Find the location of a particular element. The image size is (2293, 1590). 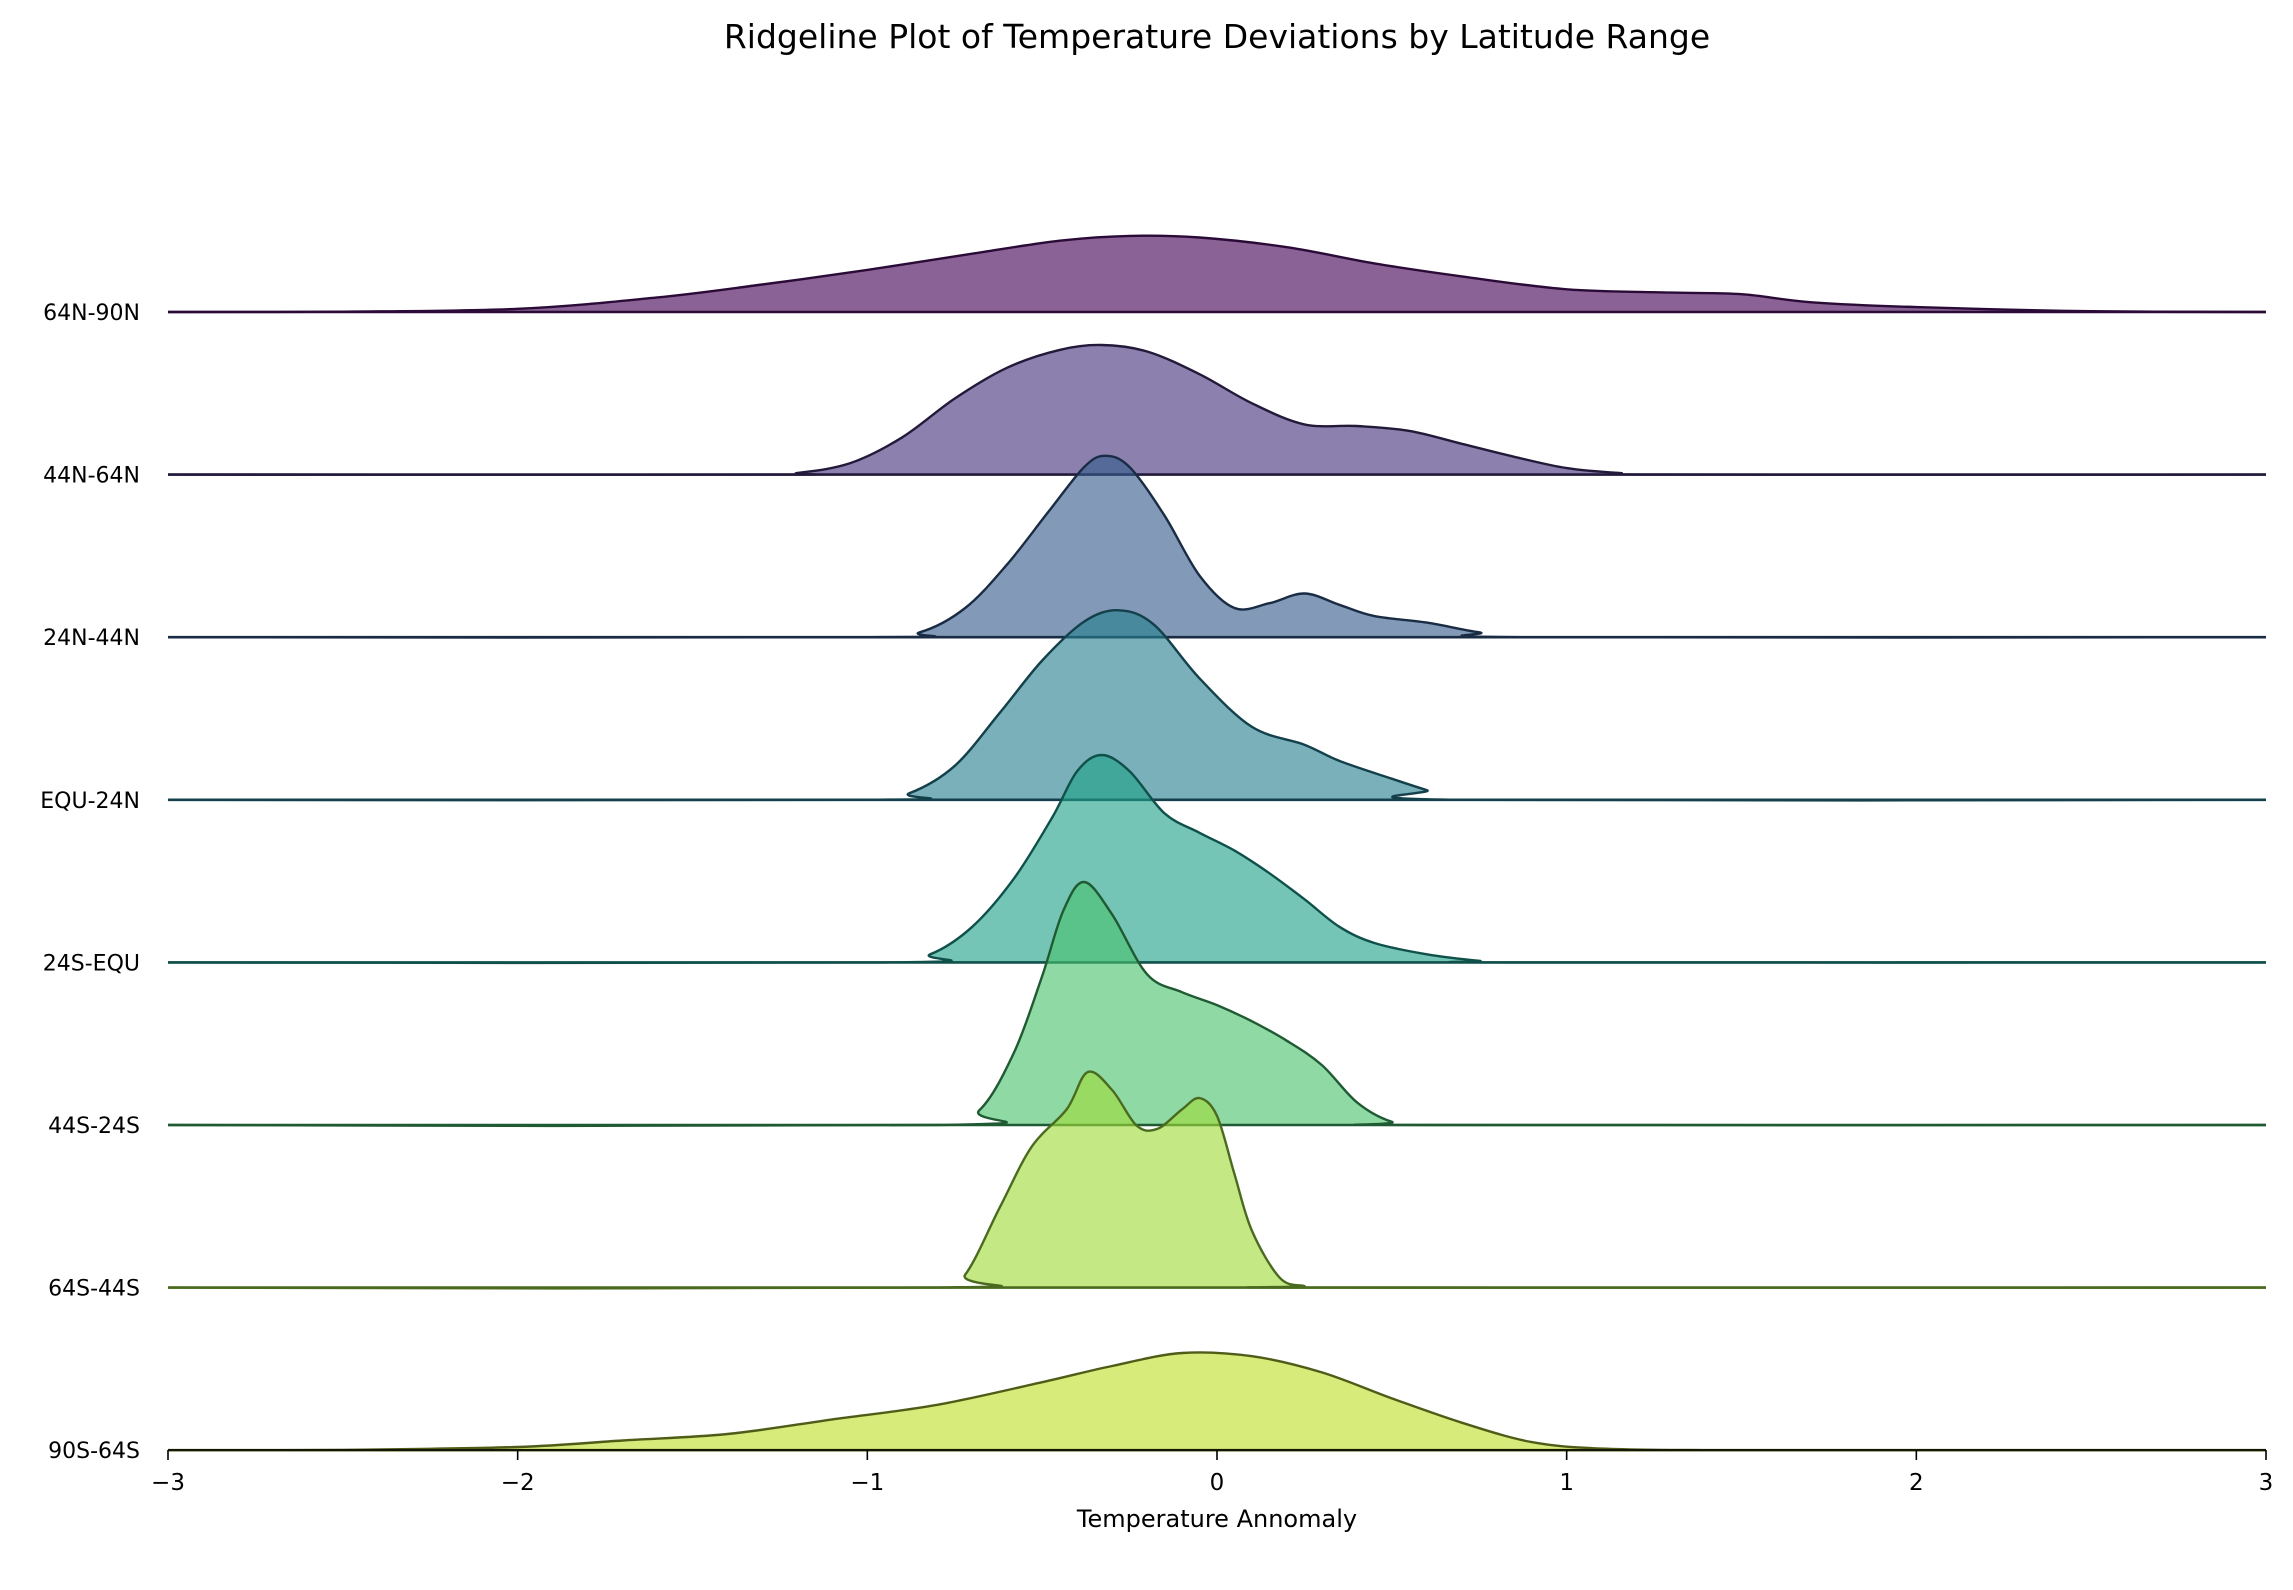

y-tick-label: 24S-EQU is located at coordinates (91, 963).